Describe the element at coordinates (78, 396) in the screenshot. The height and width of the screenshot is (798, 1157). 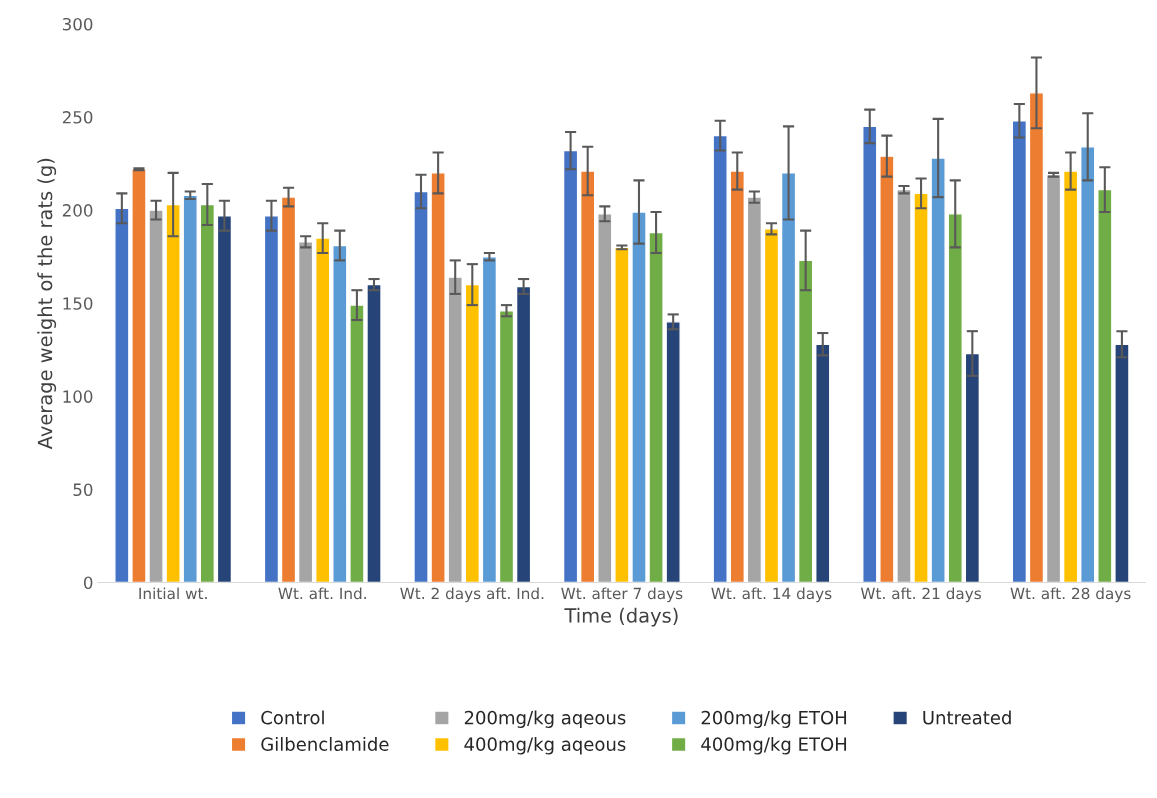
I see `y-tick-label: 100` at that location.